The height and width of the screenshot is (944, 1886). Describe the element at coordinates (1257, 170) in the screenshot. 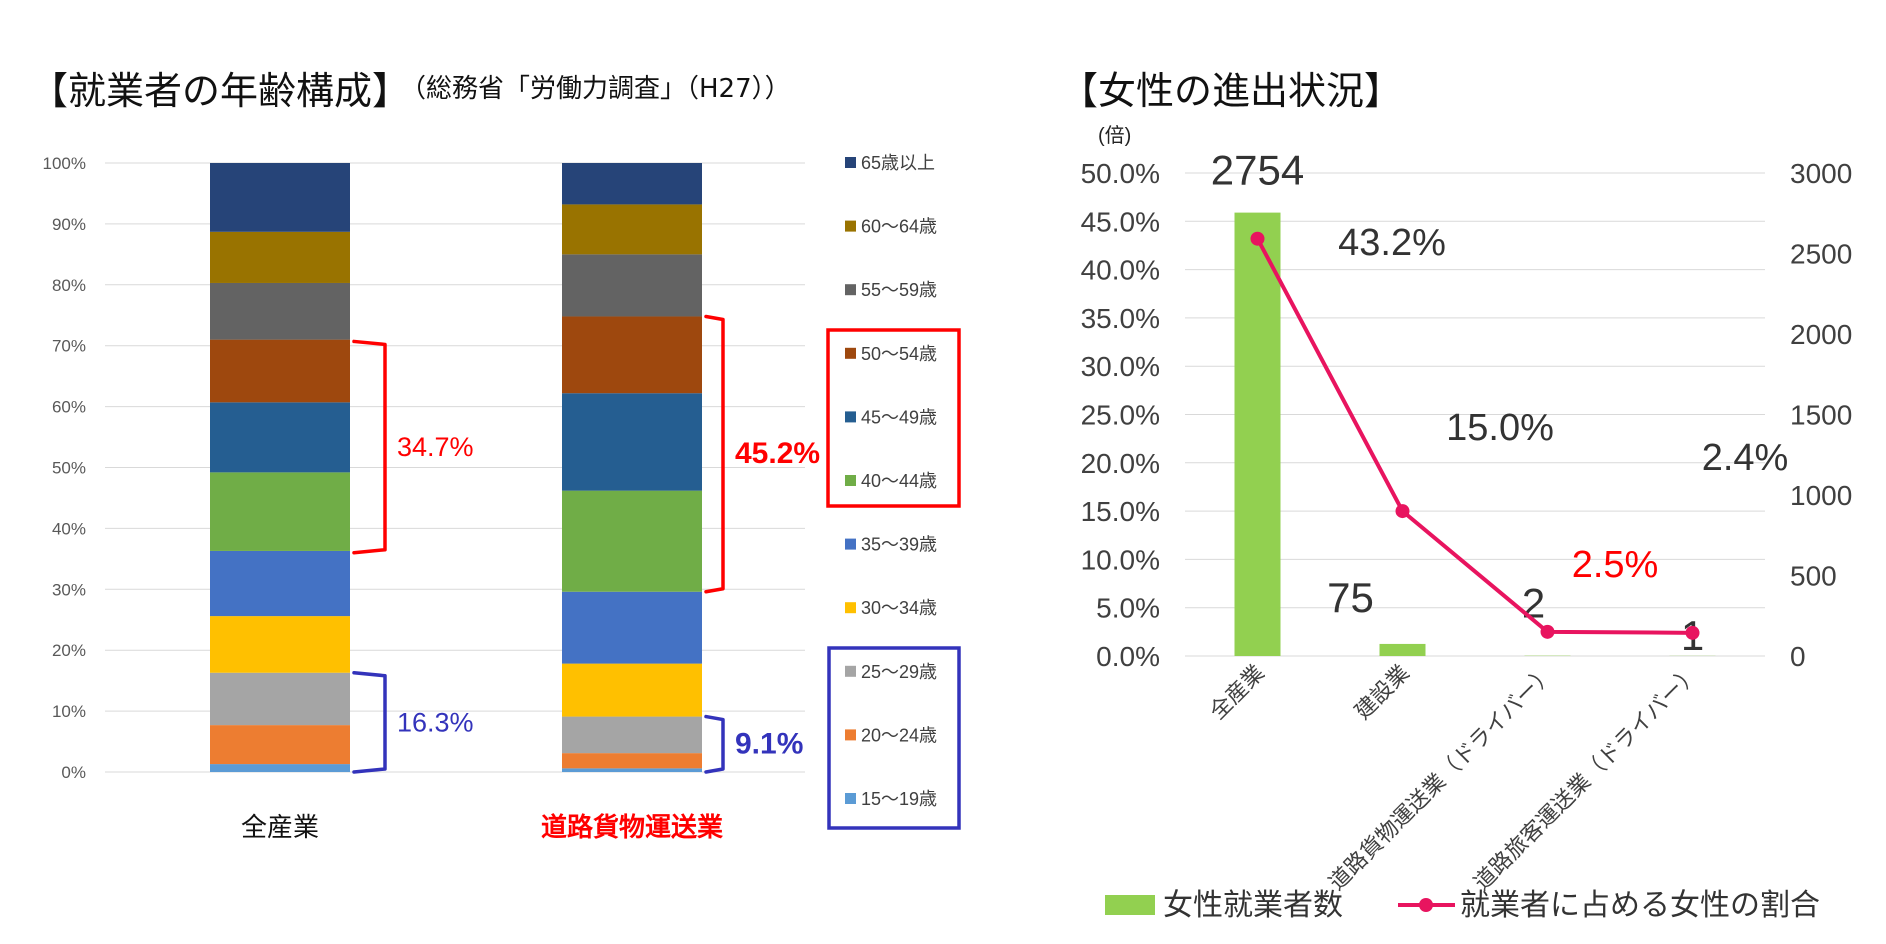

I see `bar-value-label: 2754` at that location.